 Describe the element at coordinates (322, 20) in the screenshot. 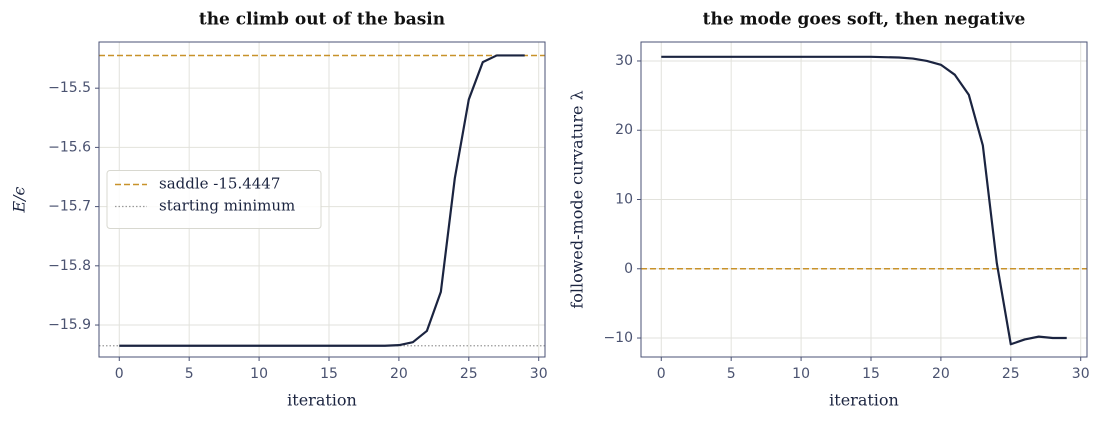

I see `chart-title: the climb out of the basin` at that location.